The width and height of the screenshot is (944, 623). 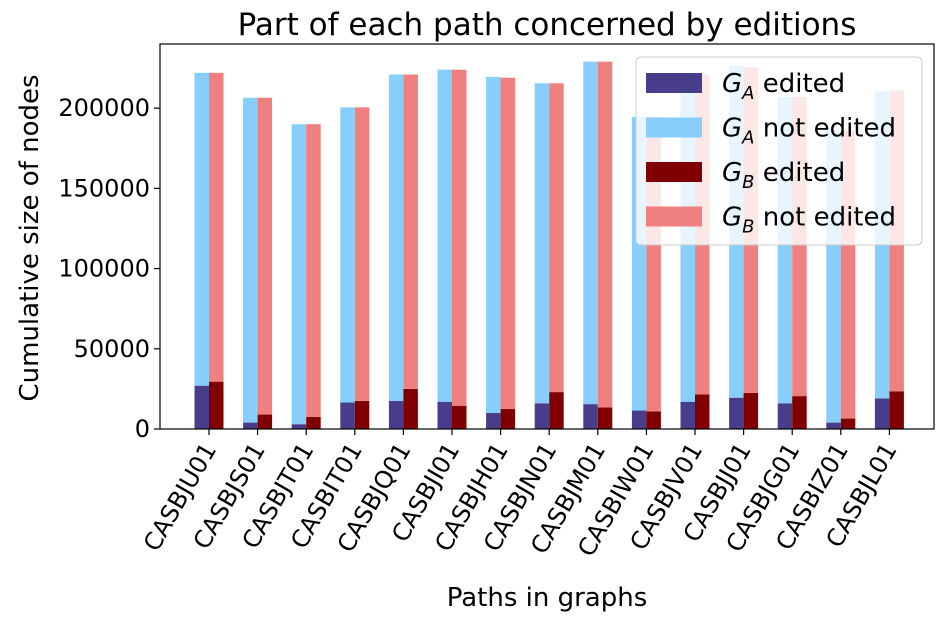 I want to click on bar-g-b-edited-casbju01, so click(x=216, y=405).